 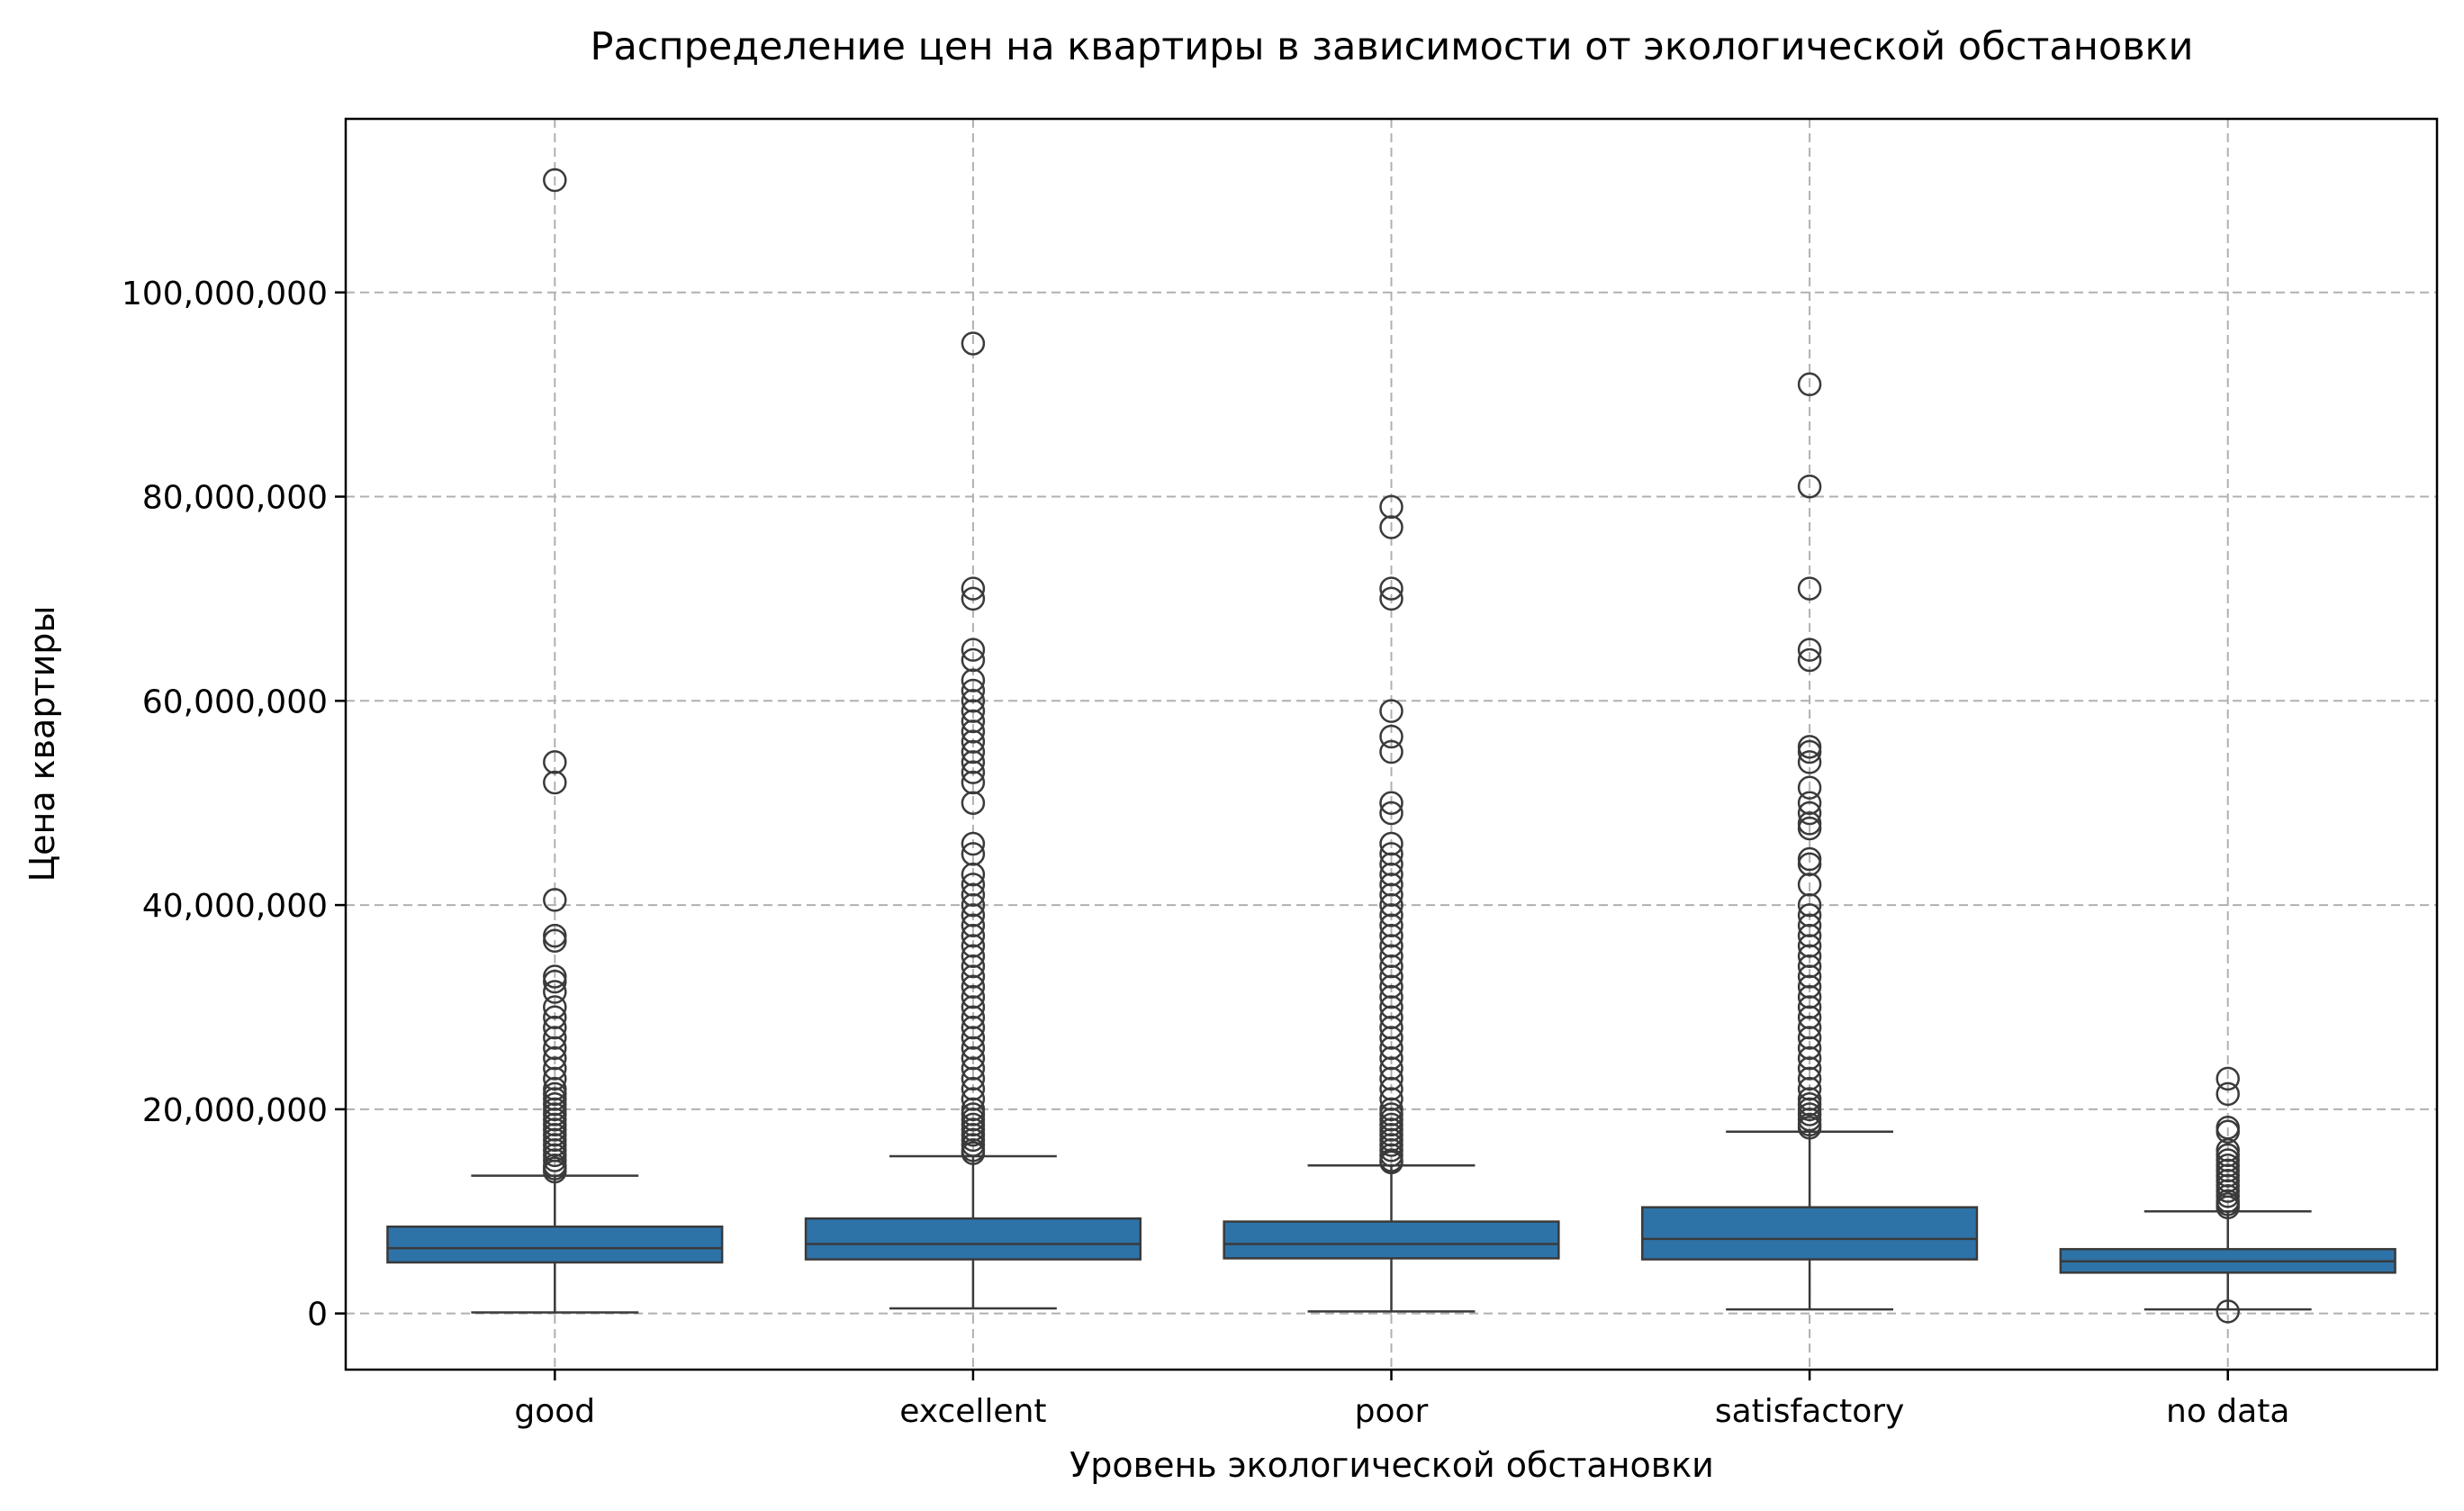 I want to click on y-tick-label: 80,000,000, so click(x=235, y=499).